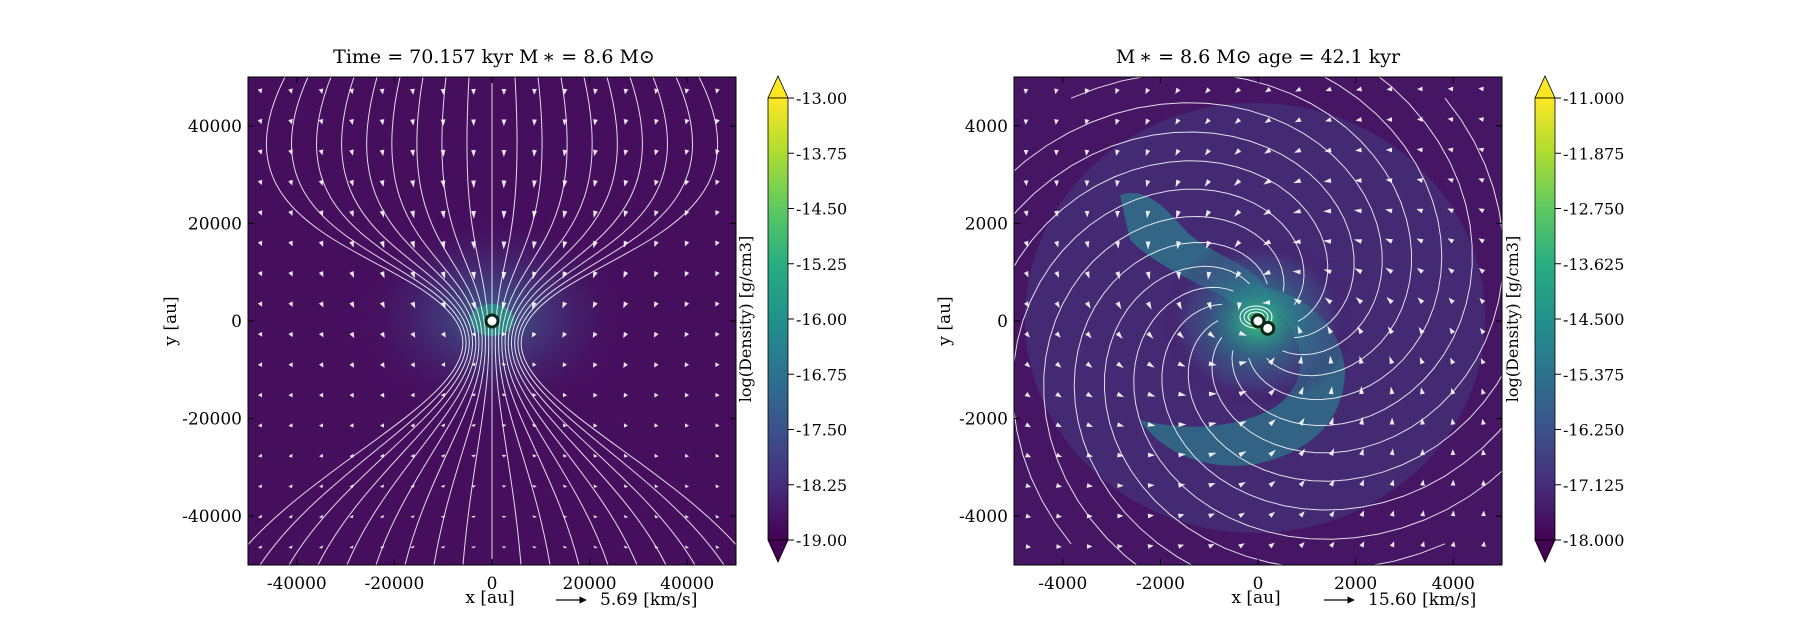  Describe the element at coordinates (1258, 321) in the screenshot. I see `right-sink-marker` at that location.